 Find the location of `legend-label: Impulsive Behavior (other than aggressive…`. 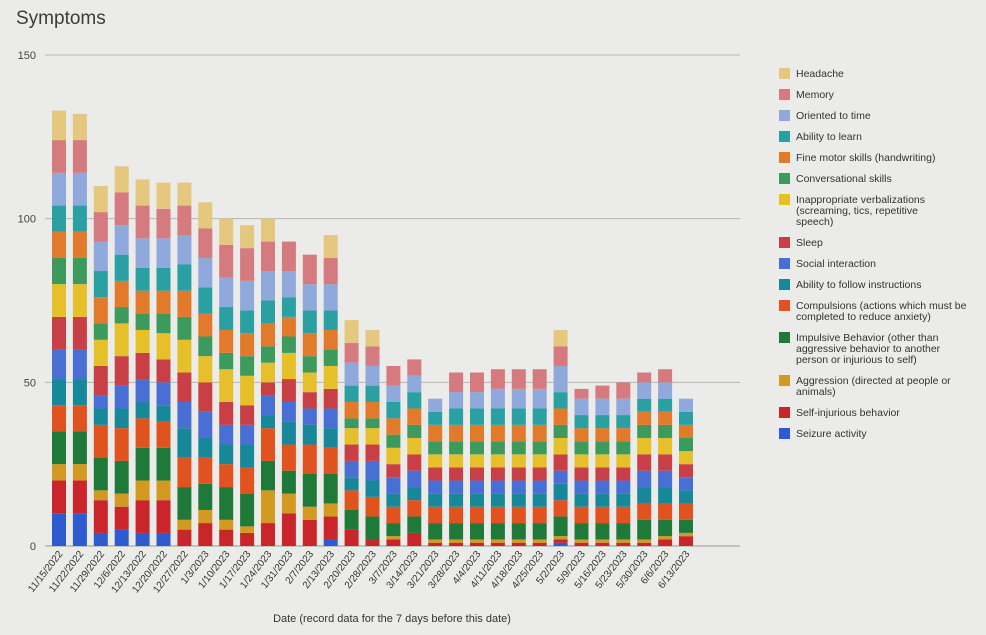

legend-label: Impulsive Behavior (other than aggressive… is located at coordinates (868, 349).